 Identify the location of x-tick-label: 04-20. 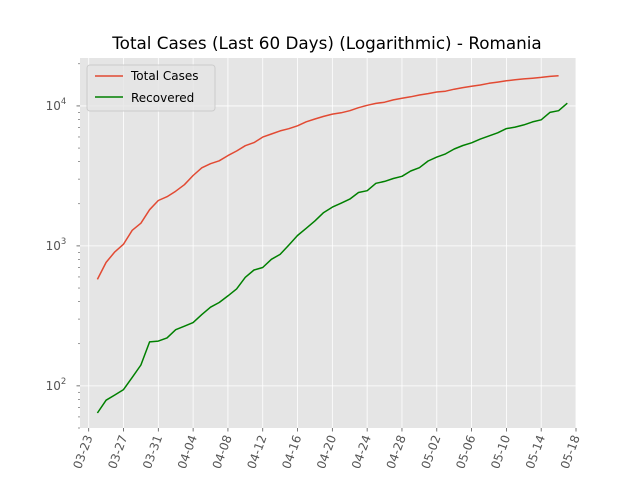
(326, 452).